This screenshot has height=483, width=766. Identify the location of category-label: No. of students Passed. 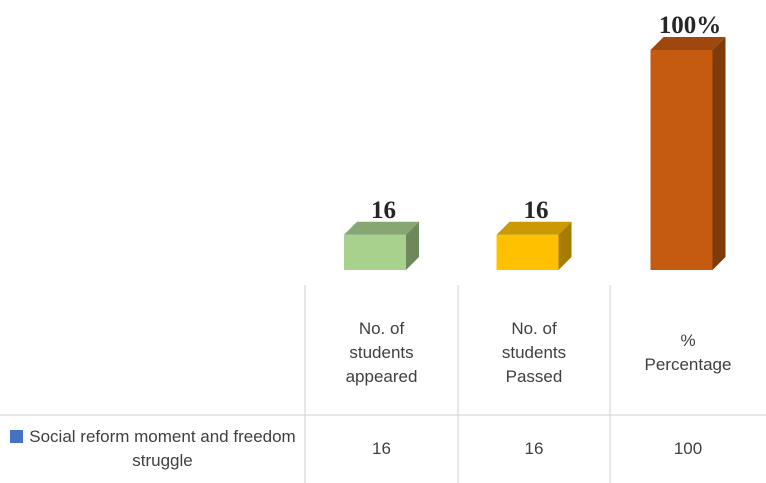
(534, 352).